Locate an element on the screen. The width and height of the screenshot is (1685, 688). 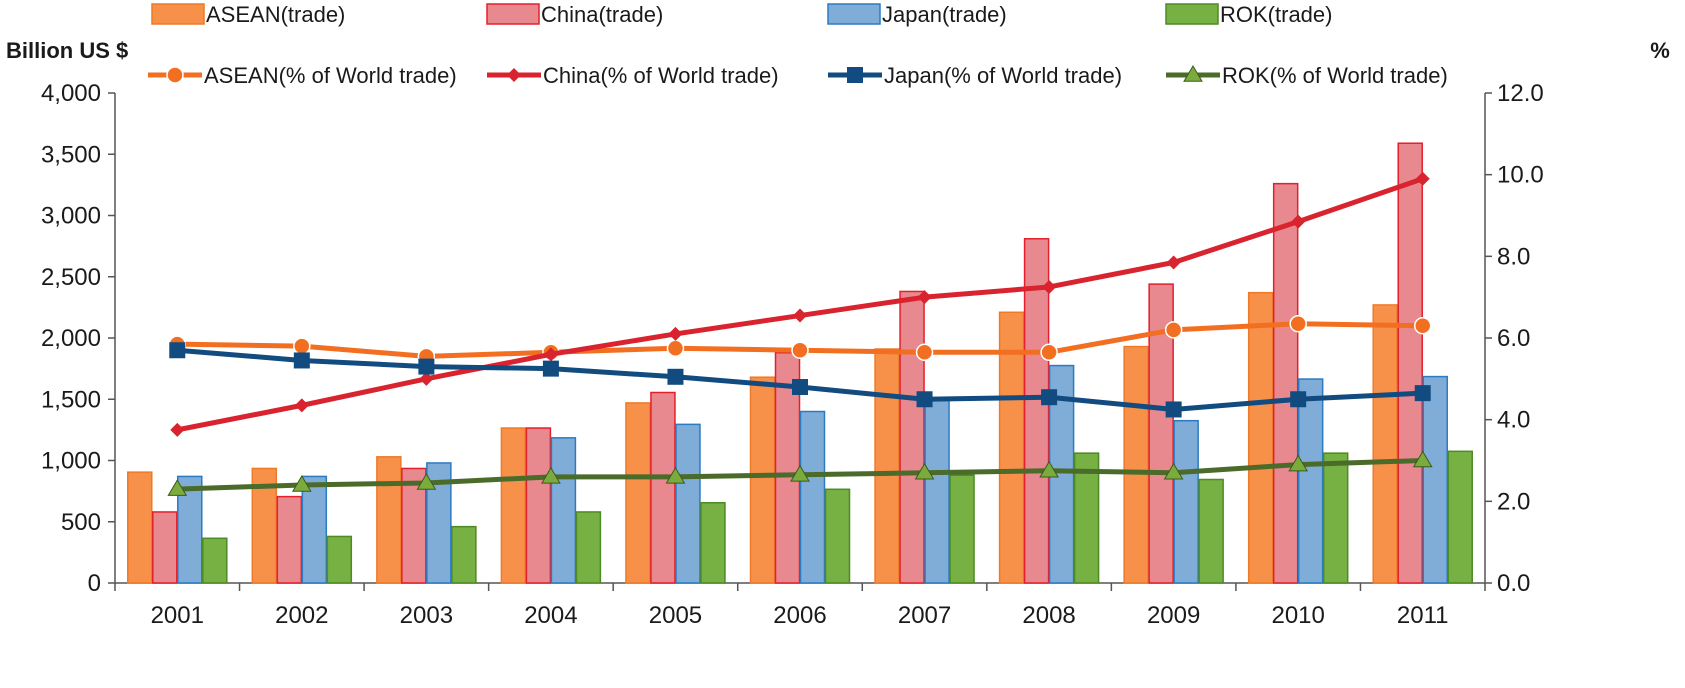
bar-china-trade--2005 is located at coordinates (663, 487).